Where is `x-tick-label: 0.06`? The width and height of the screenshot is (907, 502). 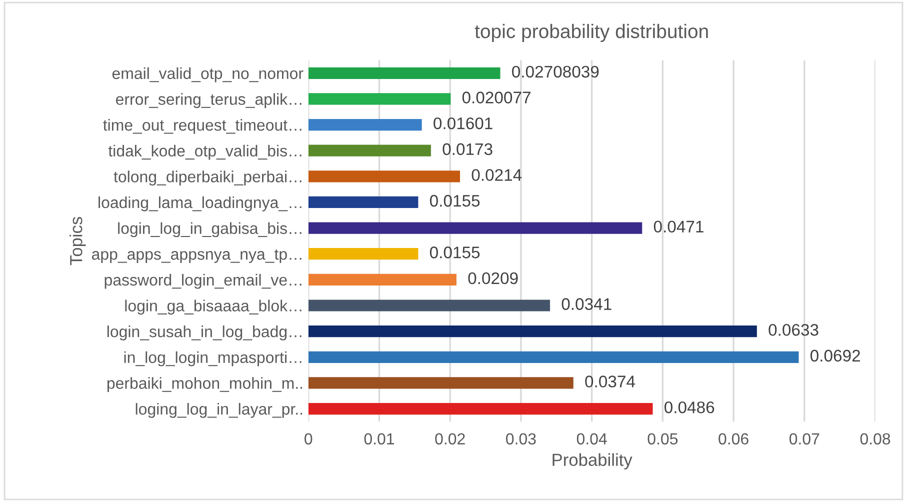 x-tick-label: 0.06 is located at coordinates (733, 439).